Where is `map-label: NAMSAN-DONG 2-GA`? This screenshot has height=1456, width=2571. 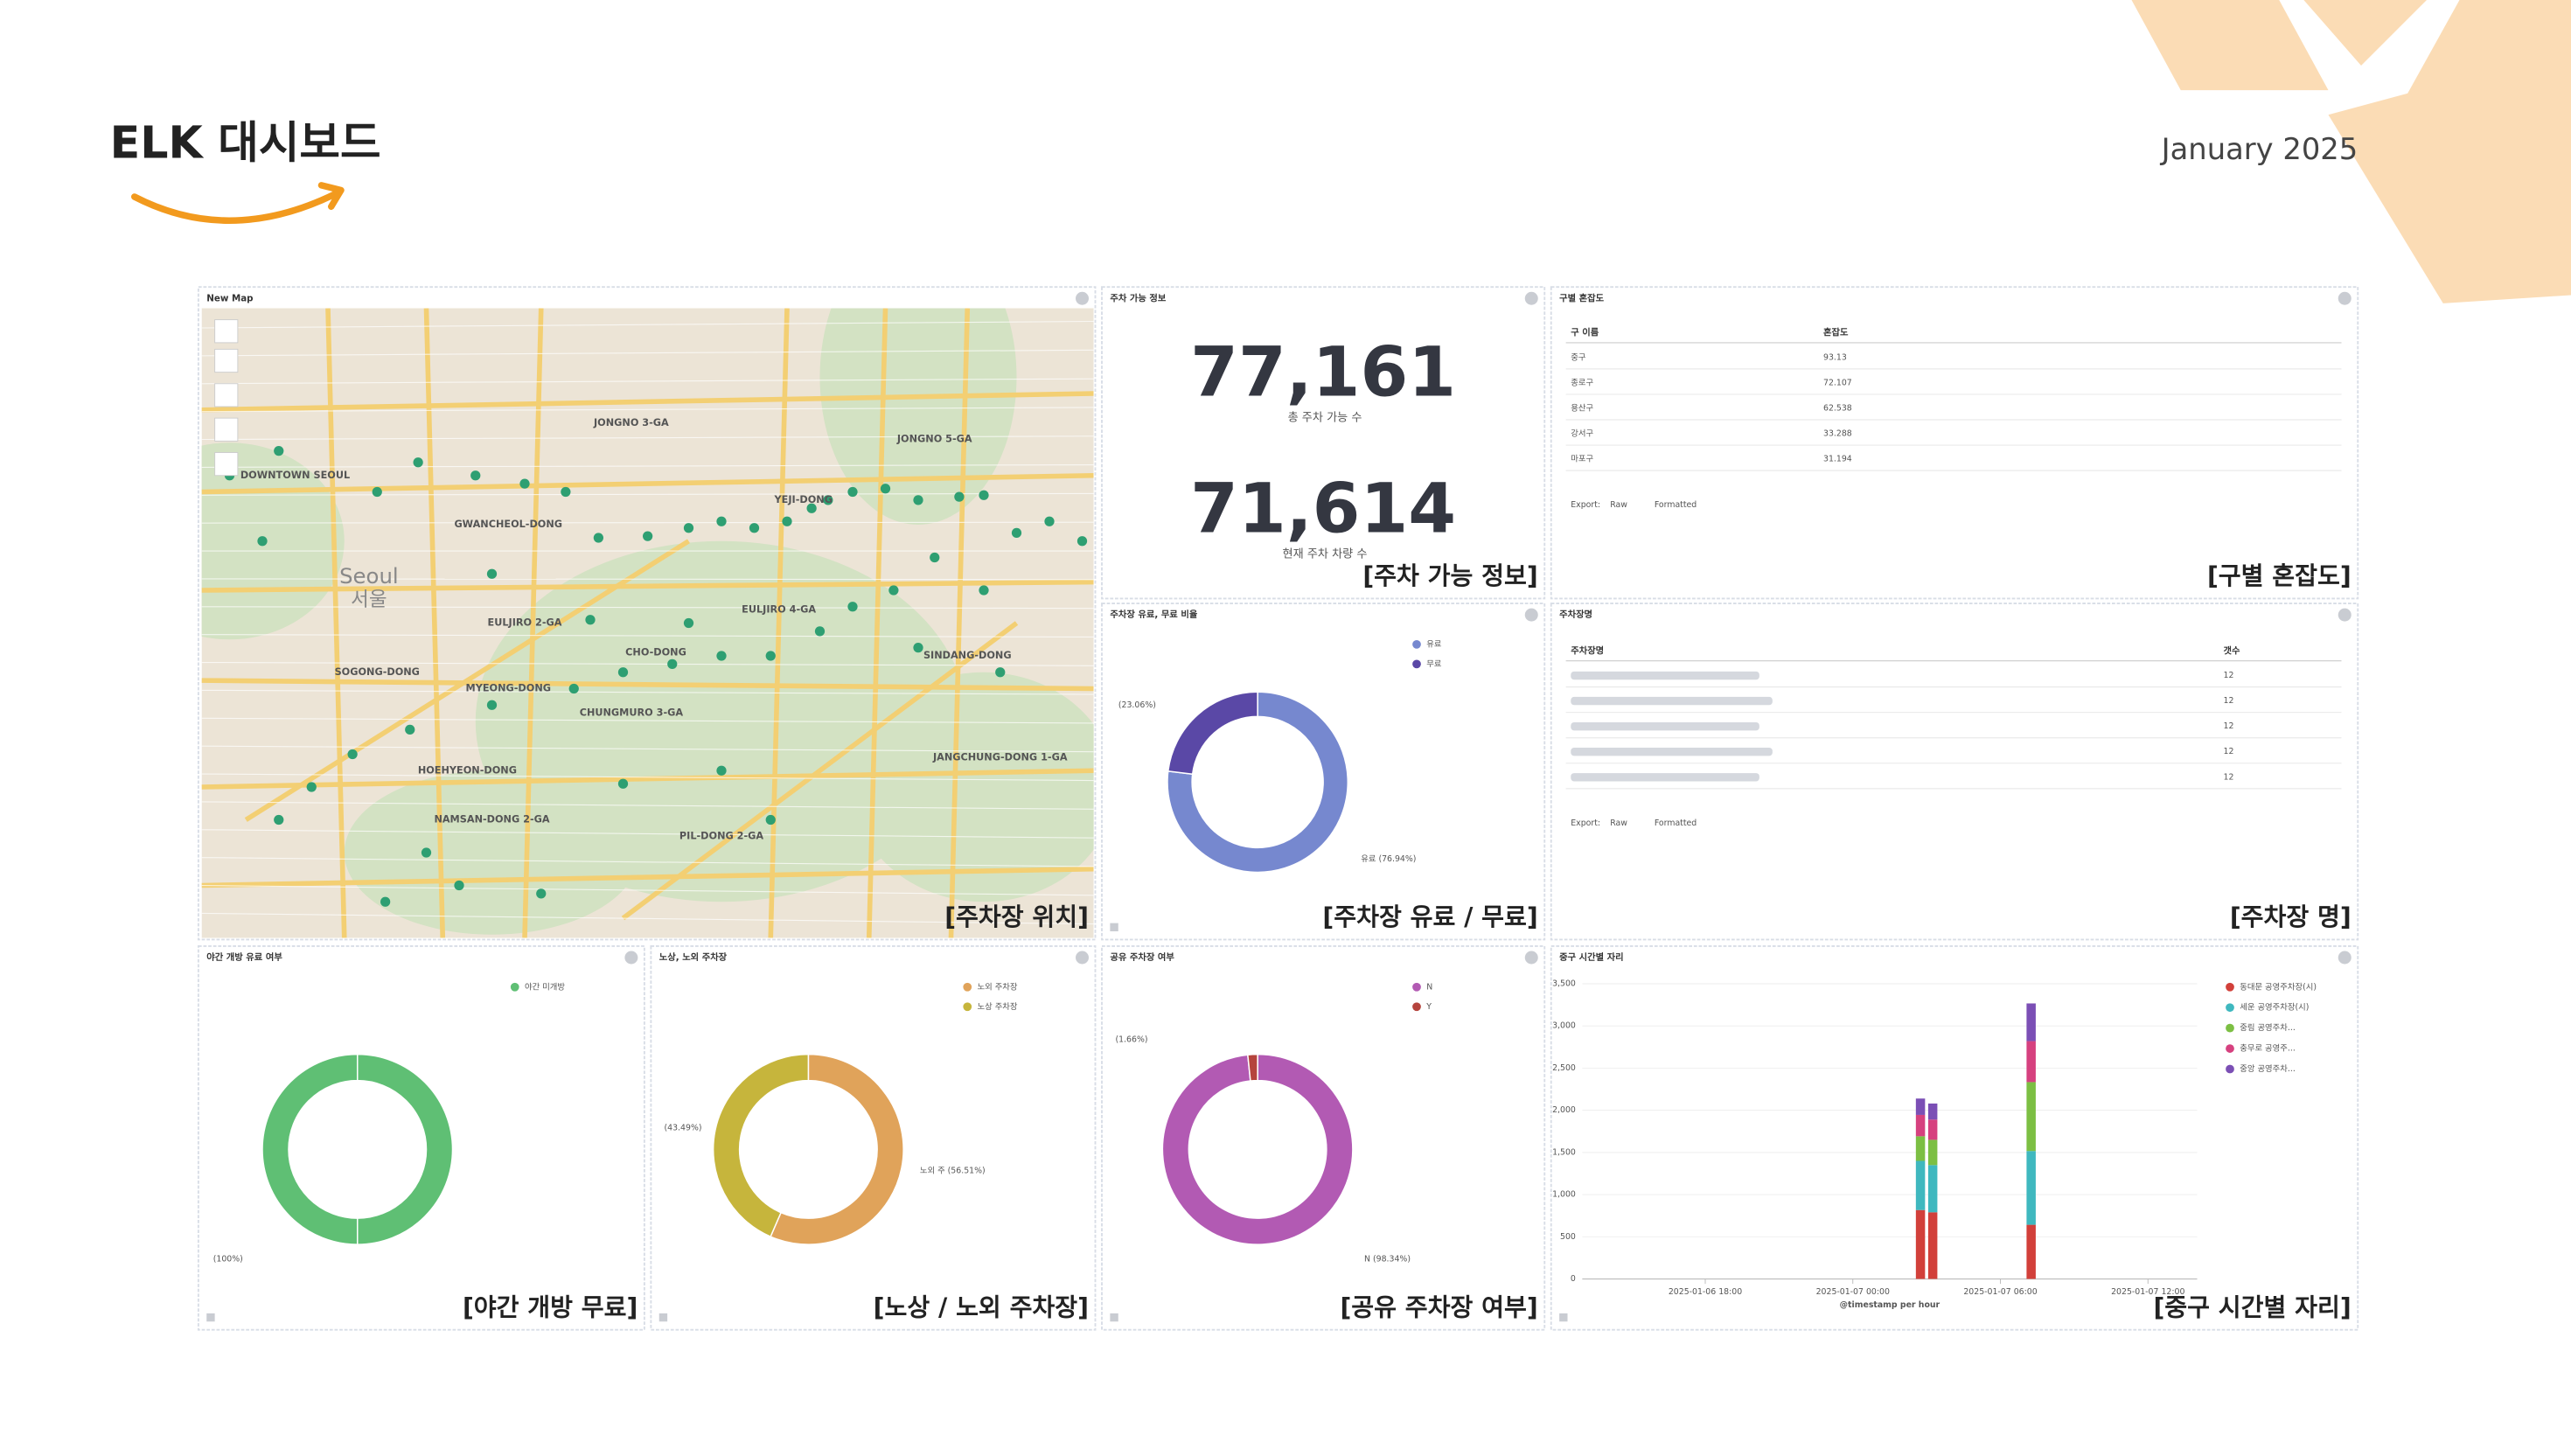 map-label: NAMSAN-DONG 2-GA is located at coordinates (492, 820).